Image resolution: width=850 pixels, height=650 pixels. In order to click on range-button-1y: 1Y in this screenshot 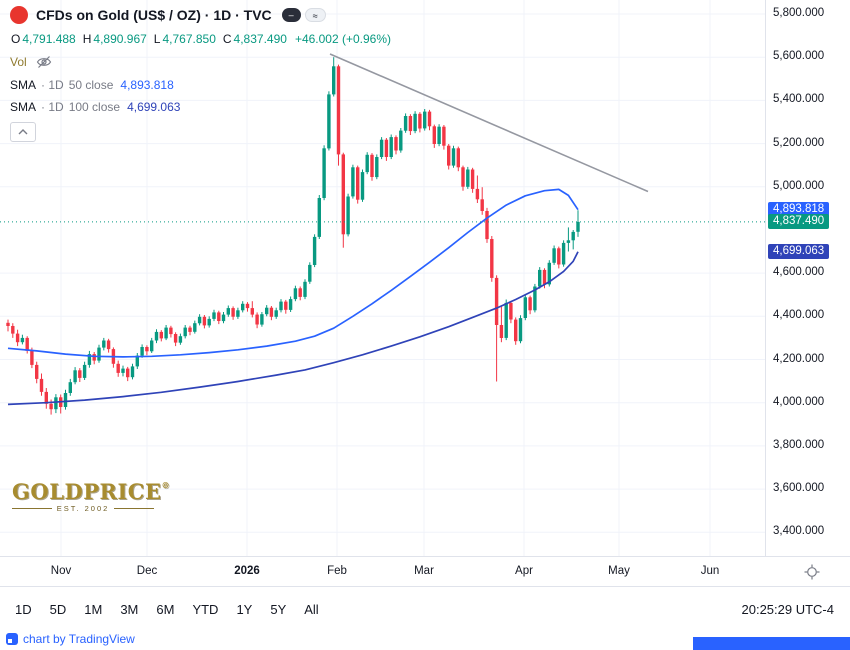, I will do `click(244, 609)`.